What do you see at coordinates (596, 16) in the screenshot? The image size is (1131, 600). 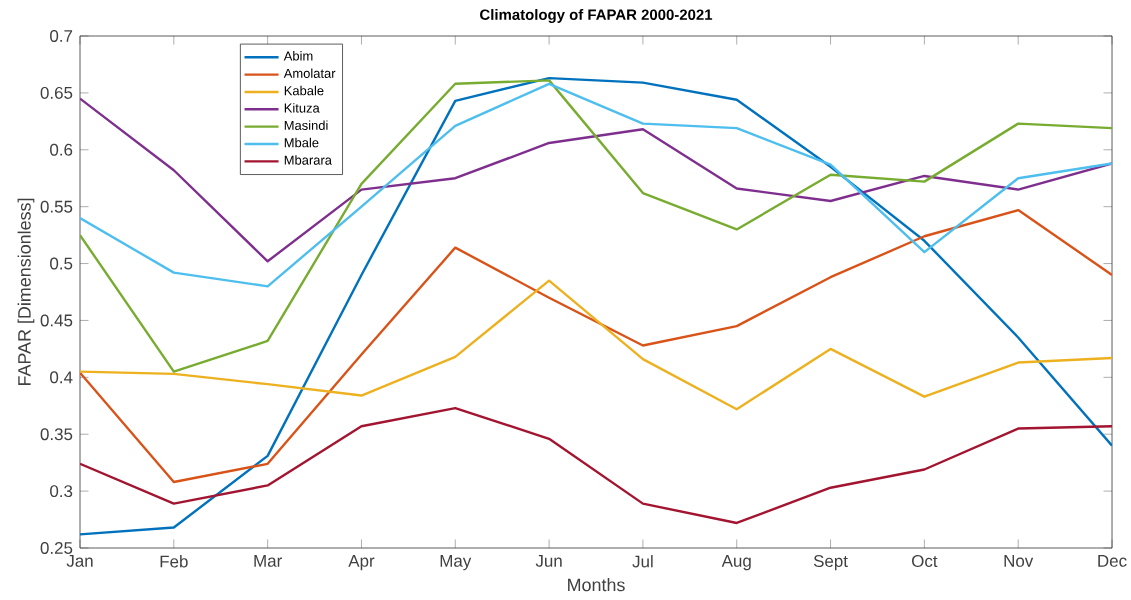 I see `chart-title: Climatology of FAPAR 2000-2021` at bounding box center [596, 16].